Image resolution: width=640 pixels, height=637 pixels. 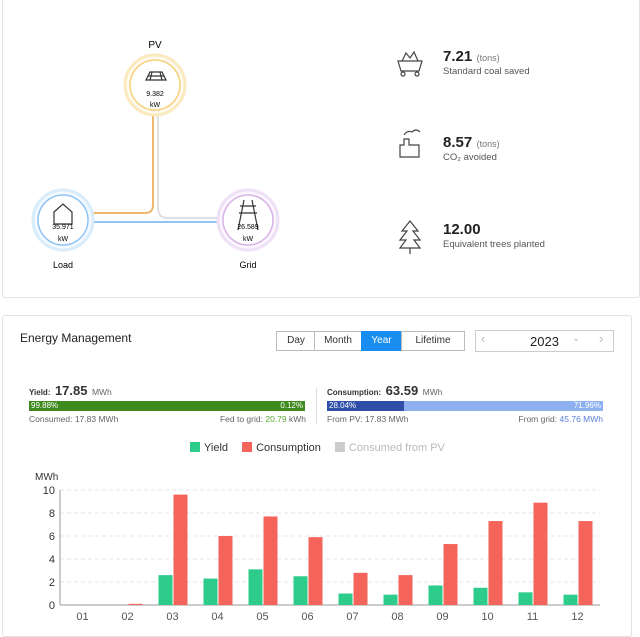 I want to click on split-label: 0.12%, so click(x=291, y=405).